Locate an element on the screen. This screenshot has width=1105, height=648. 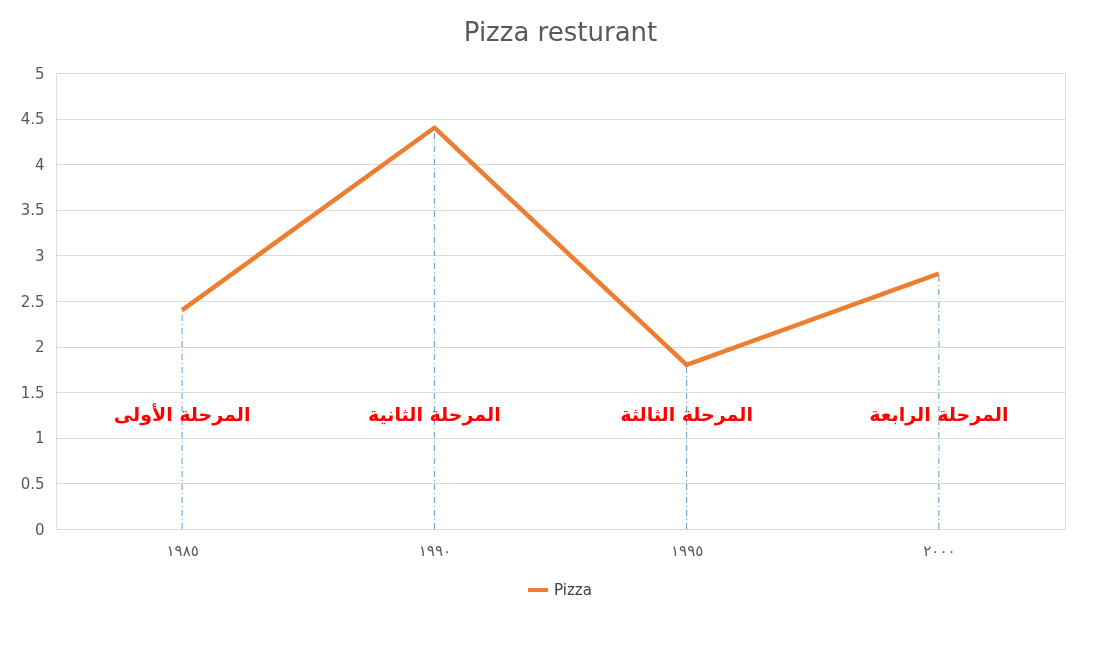
legend-label: Pizza is located at coordinates (573, 590).